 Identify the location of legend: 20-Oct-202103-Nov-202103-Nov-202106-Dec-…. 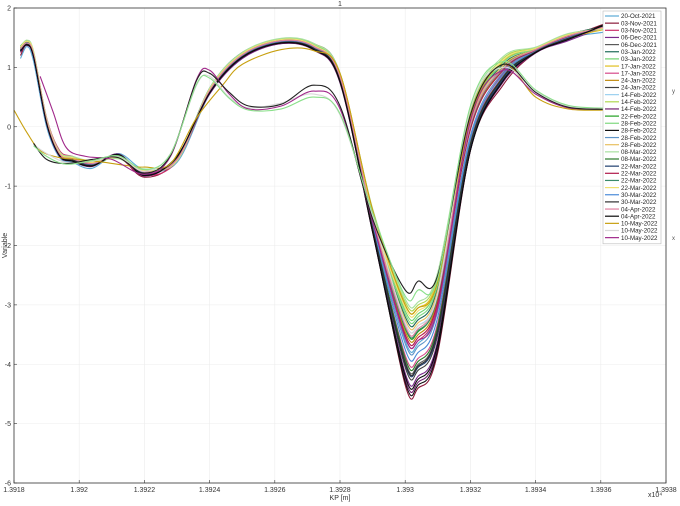
(632, 127).